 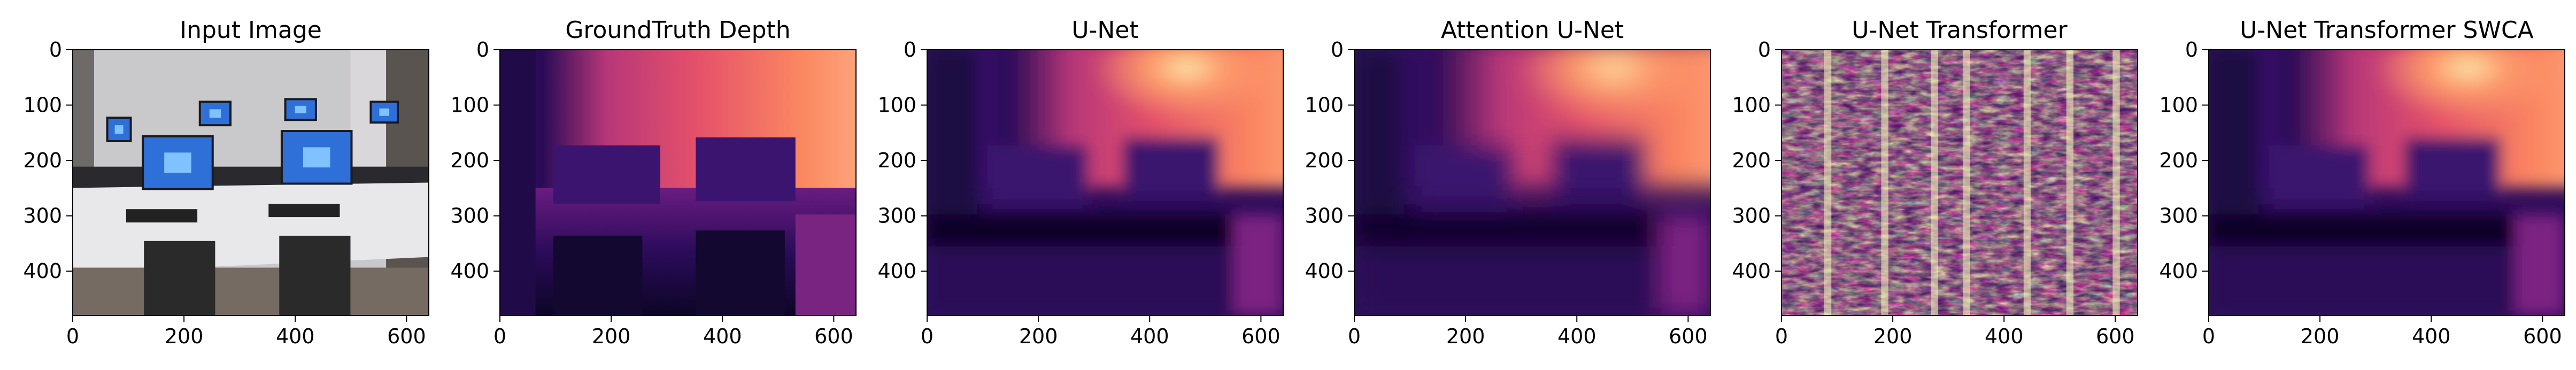 I want to click on panel: U-Net 0 200 400 600 0 100 200 300 400, so click(x=1080, y=182).